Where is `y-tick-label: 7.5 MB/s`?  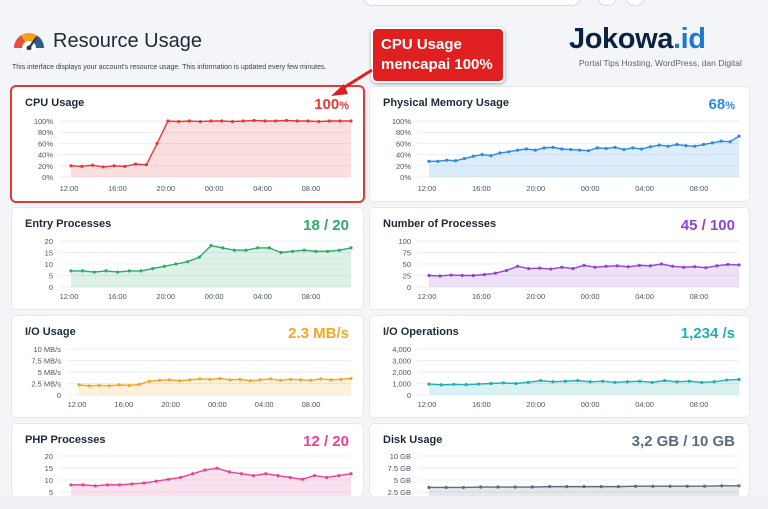 y-tick-label: 7.5 MB/s is located at coordinates (46, 361).